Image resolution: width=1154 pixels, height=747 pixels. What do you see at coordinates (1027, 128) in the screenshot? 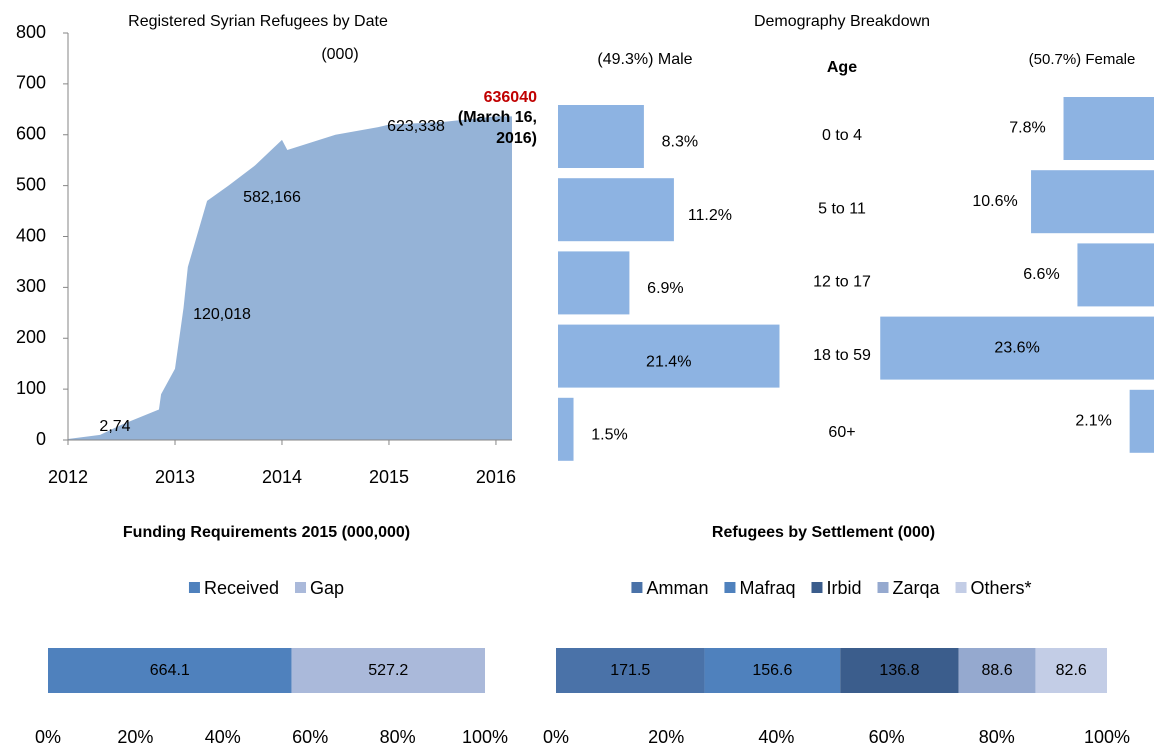
I see `value-label: 7.8%` at bounding box center [1027, 128].